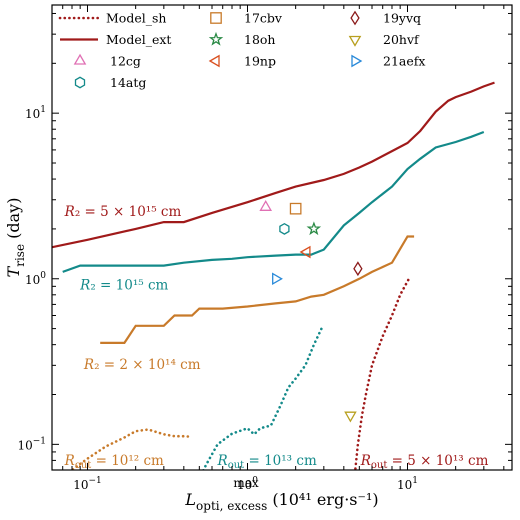 This screenshot has height=520, width=520. What do you see at coordinates (358, 269) in the screenshot?
I see `obs-marker-19yvq` at bounding box center [358, 269].